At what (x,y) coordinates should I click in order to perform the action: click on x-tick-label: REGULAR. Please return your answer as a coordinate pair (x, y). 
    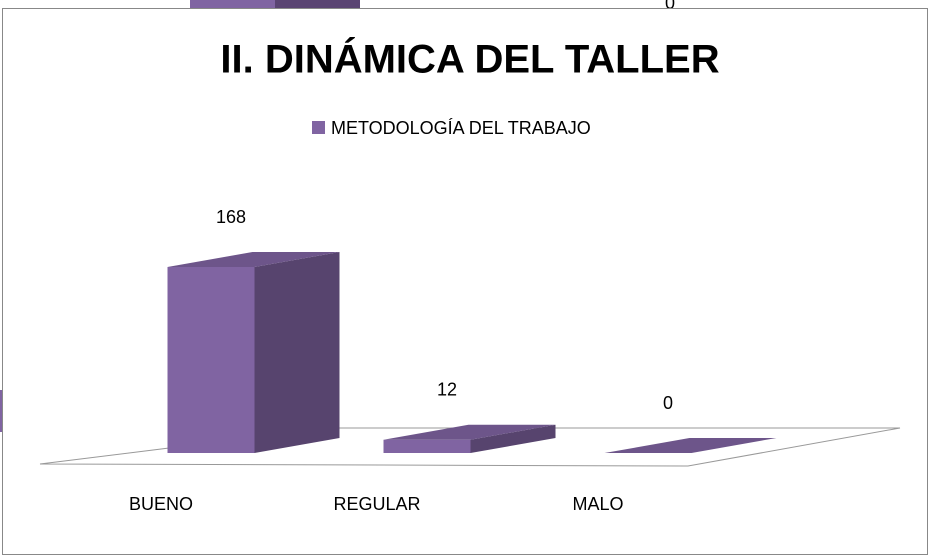
    Looking at the image, I should click on (376, 504).